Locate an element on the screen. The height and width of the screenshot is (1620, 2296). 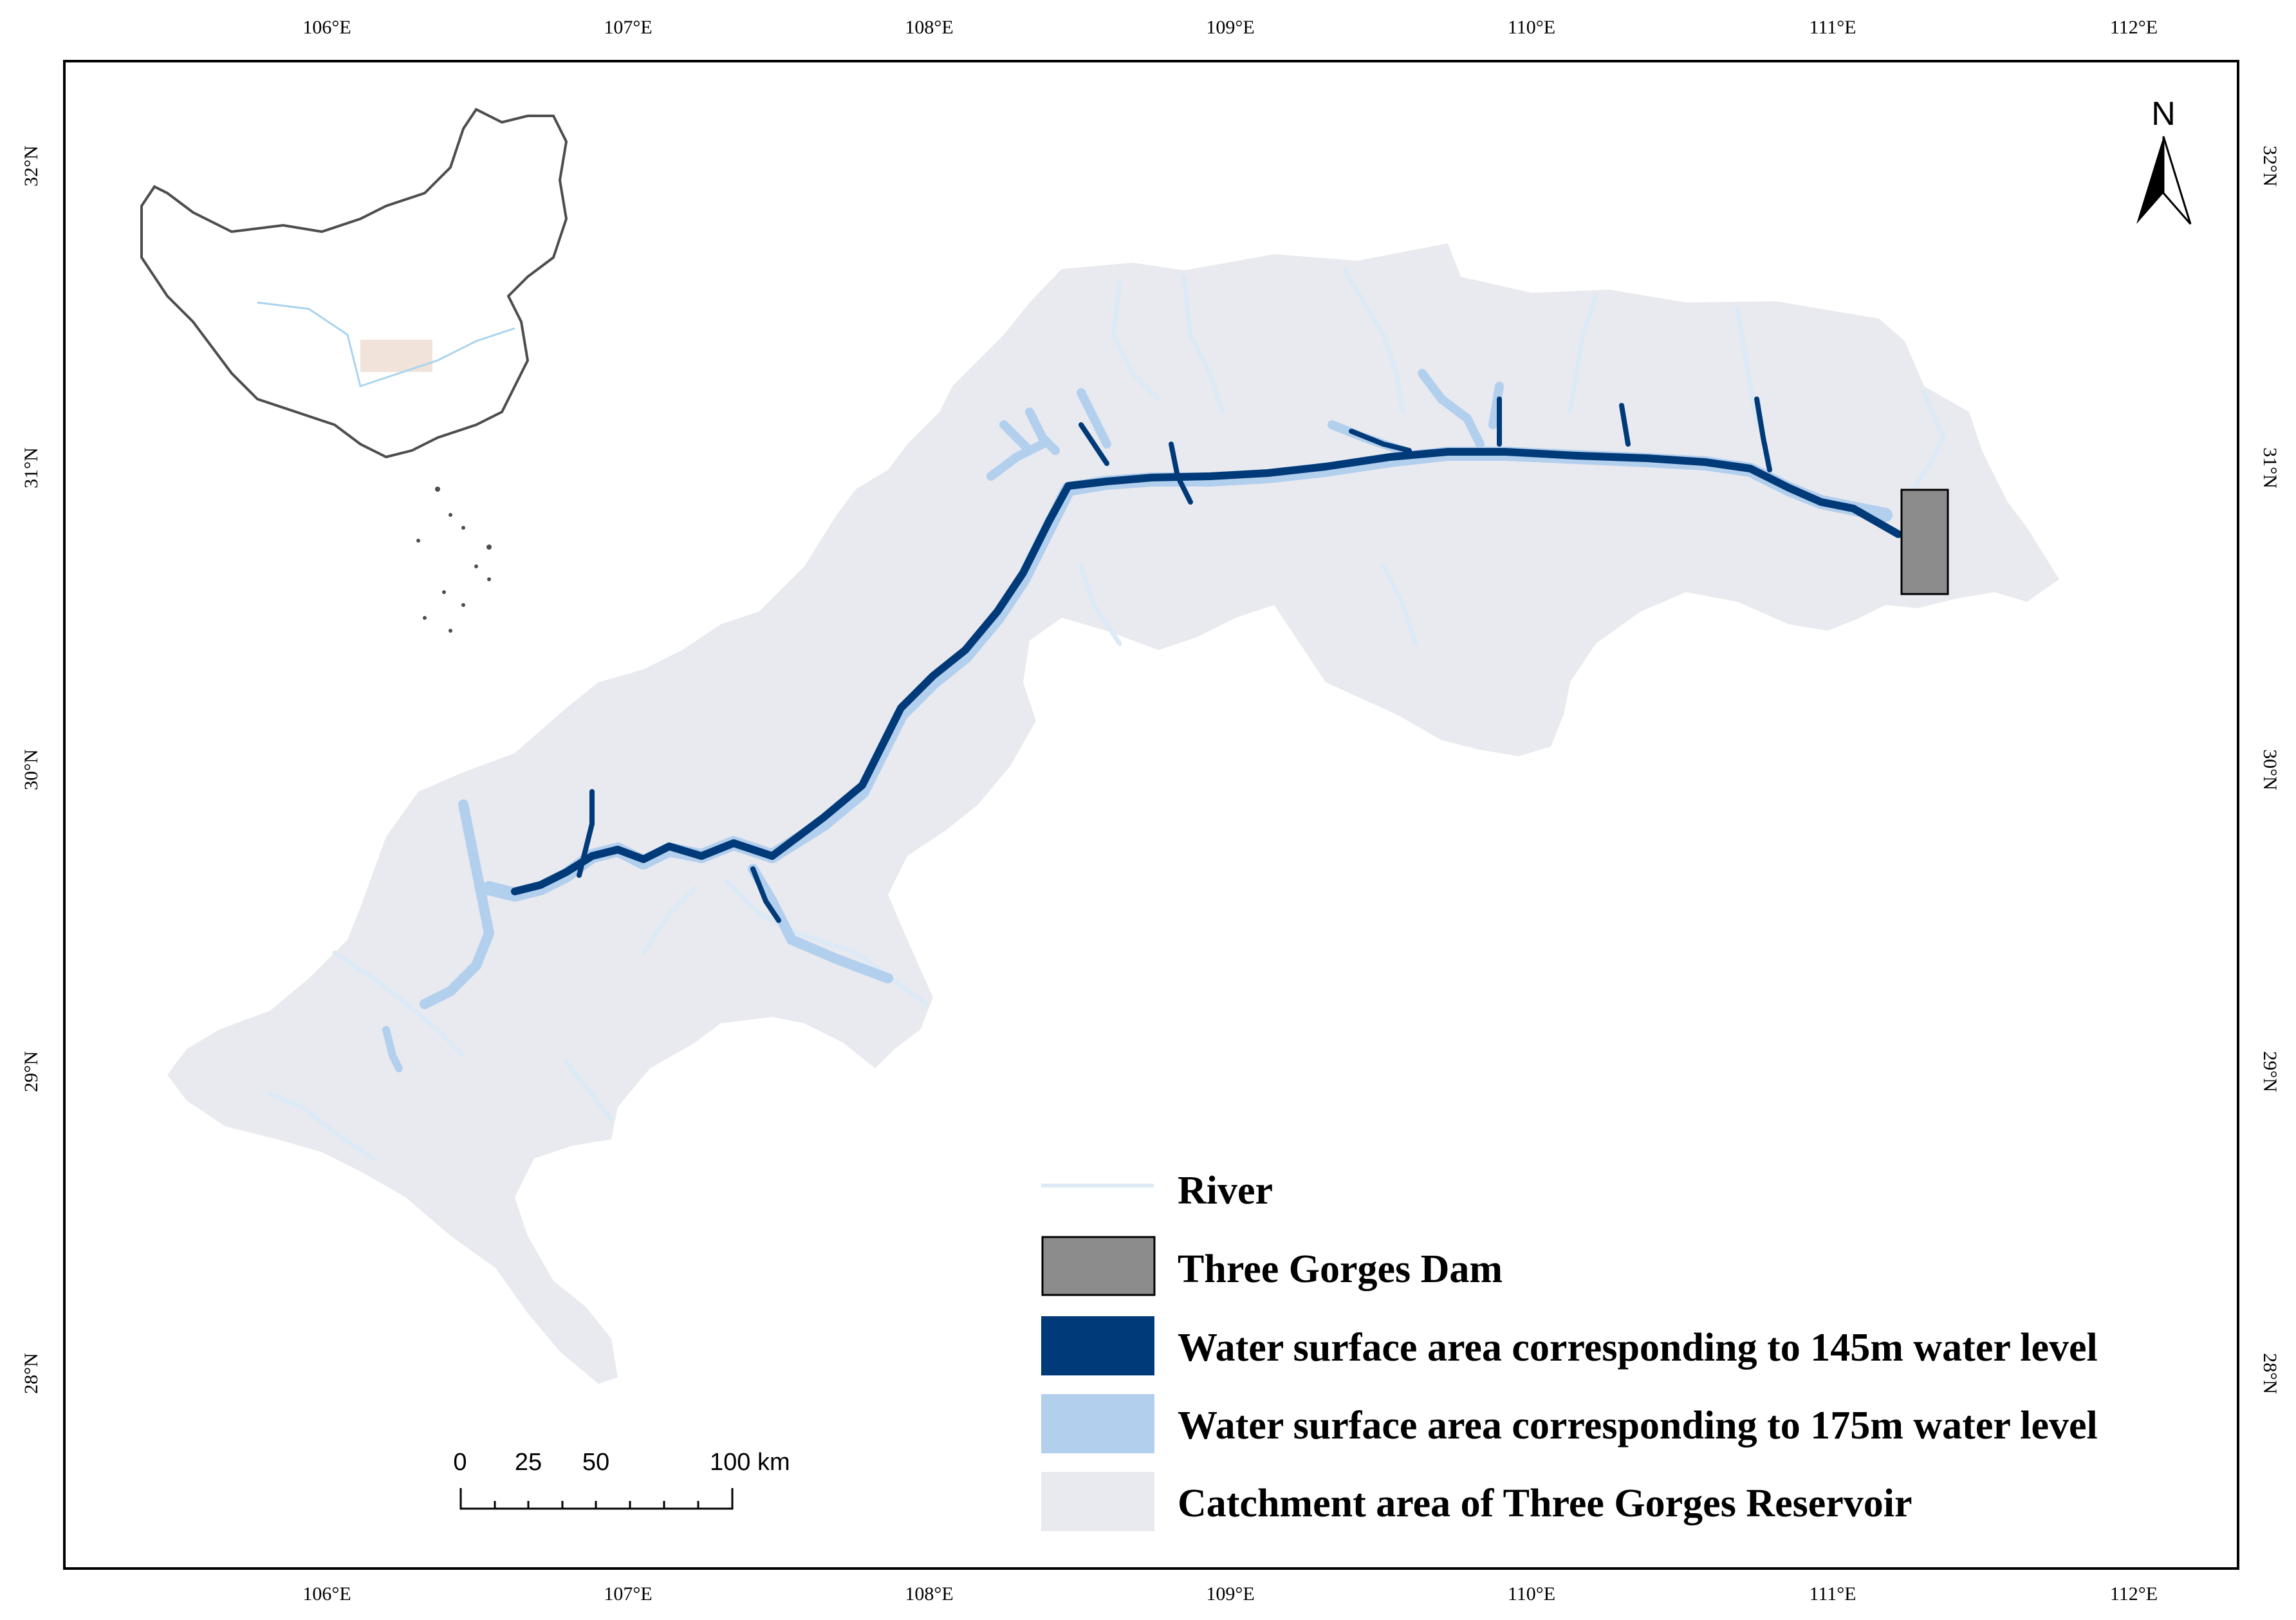
lat-label-right: 28°N is located at coordinates (2270, 1374).